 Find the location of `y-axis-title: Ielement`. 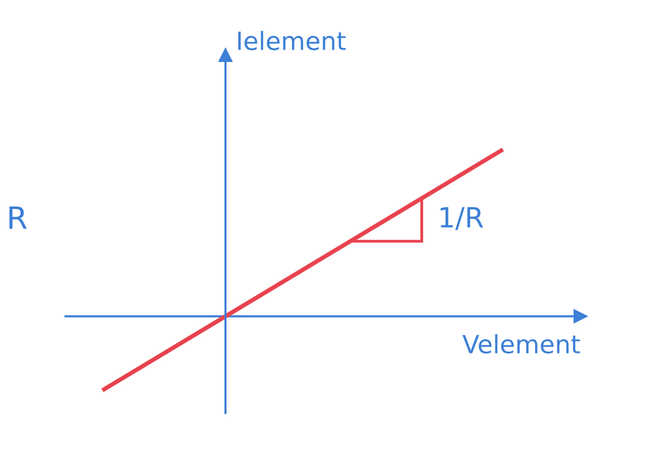

y-axis-title: Ielement is located at coordinates (292, 40).